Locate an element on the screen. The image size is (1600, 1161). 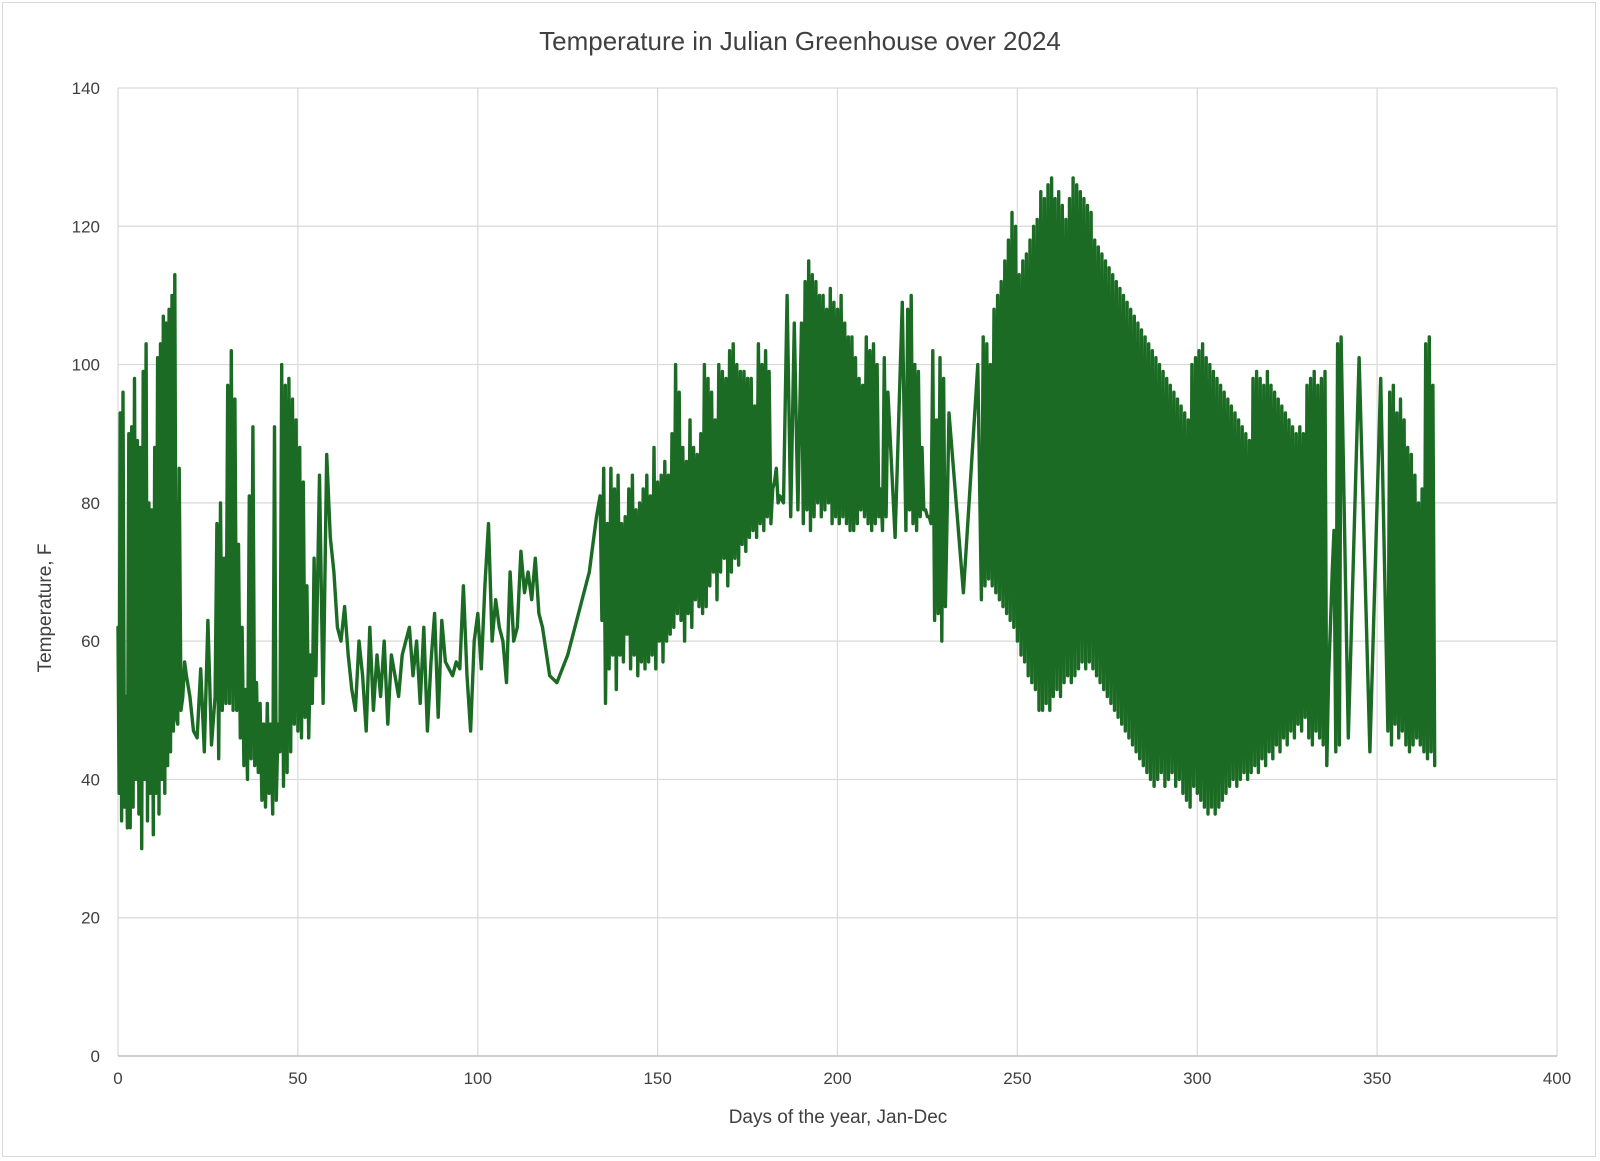
x-tick-labels: 0 50 100 150 200 250 300 350 400 is located at coordinates (842, 1078).